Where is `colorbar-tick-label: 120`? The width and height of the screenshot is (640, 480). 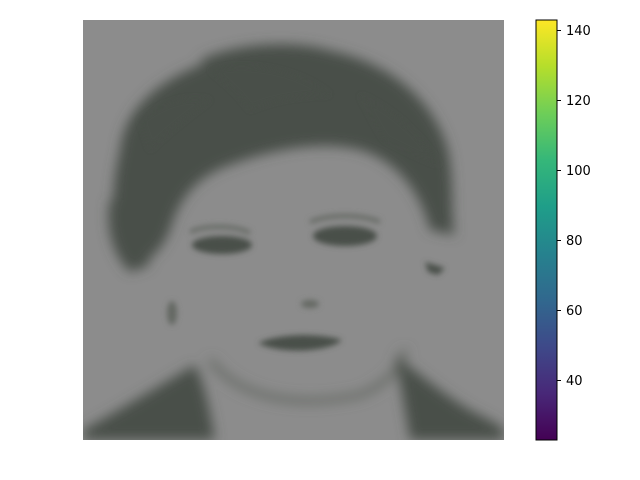 colorbar-tick-label: 120 is located at coordinates (578, 101).